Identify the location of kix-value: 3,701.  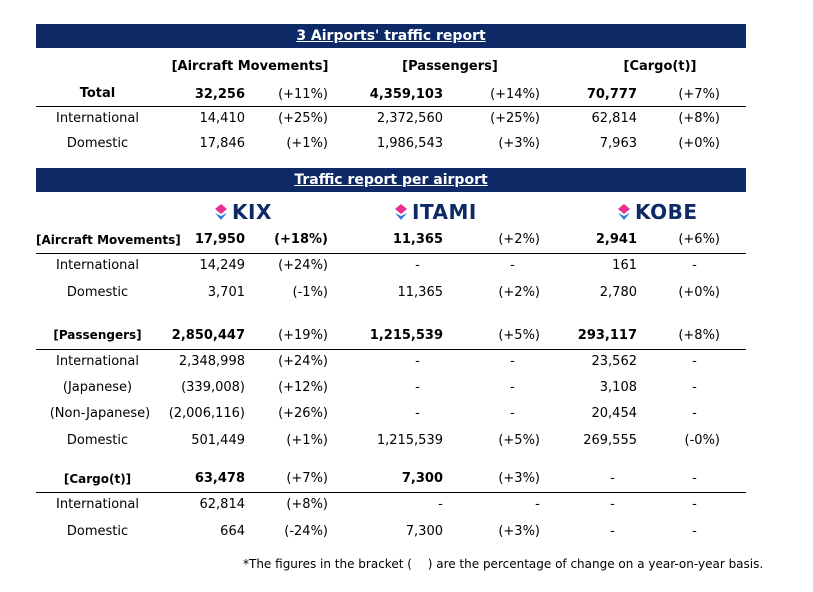
(226, 292).